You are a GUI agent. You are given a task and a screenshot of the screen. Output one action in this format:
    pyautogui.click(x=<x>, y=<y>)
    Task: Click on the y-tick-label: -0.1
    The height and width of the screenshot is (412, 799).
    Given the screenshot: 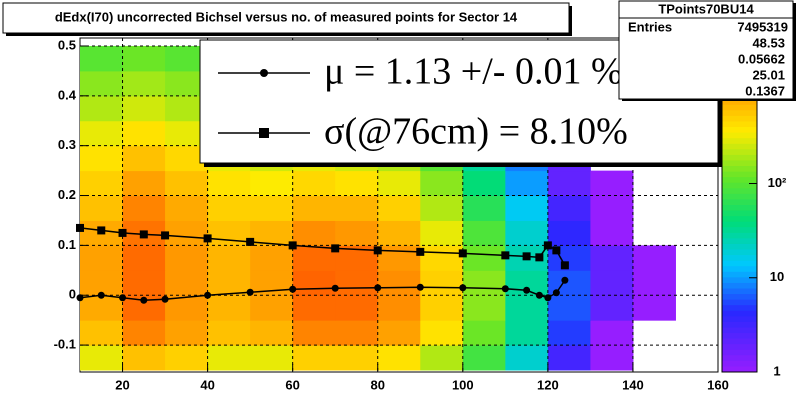 What is the action you would take?
    pyautogui.click(x=65, y=344)
    